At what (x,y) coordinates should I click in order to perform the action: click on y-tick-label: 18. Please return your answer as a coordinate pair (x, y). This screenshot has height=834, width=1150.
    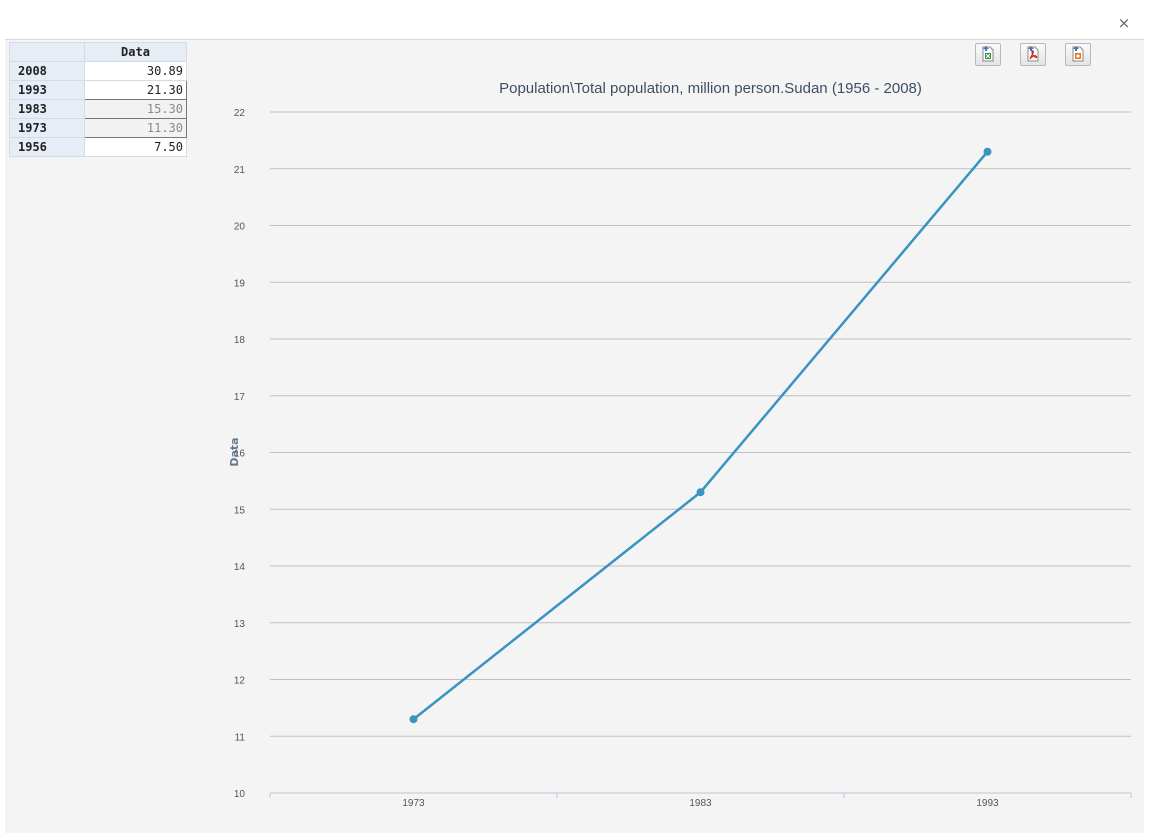
    Looking at the image, I should click on (240, 340).